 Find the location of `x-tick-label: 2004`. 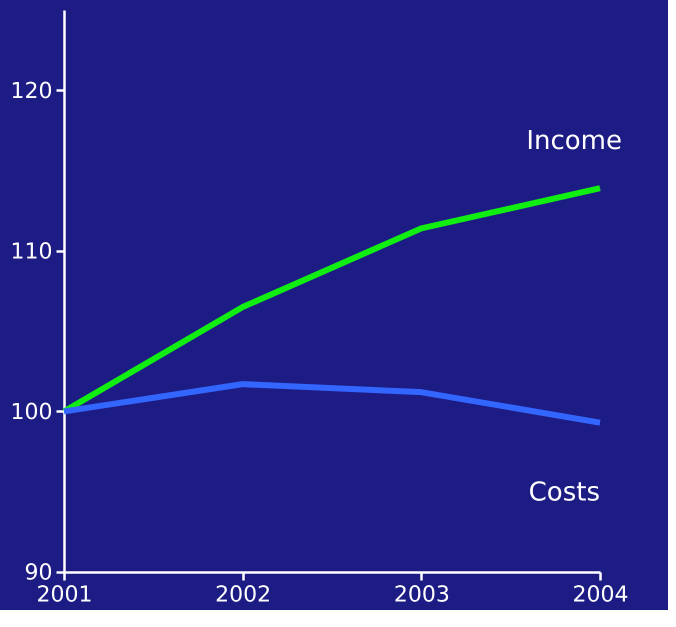

x-tick-label: 2004 is located at coordinates (600, 595).